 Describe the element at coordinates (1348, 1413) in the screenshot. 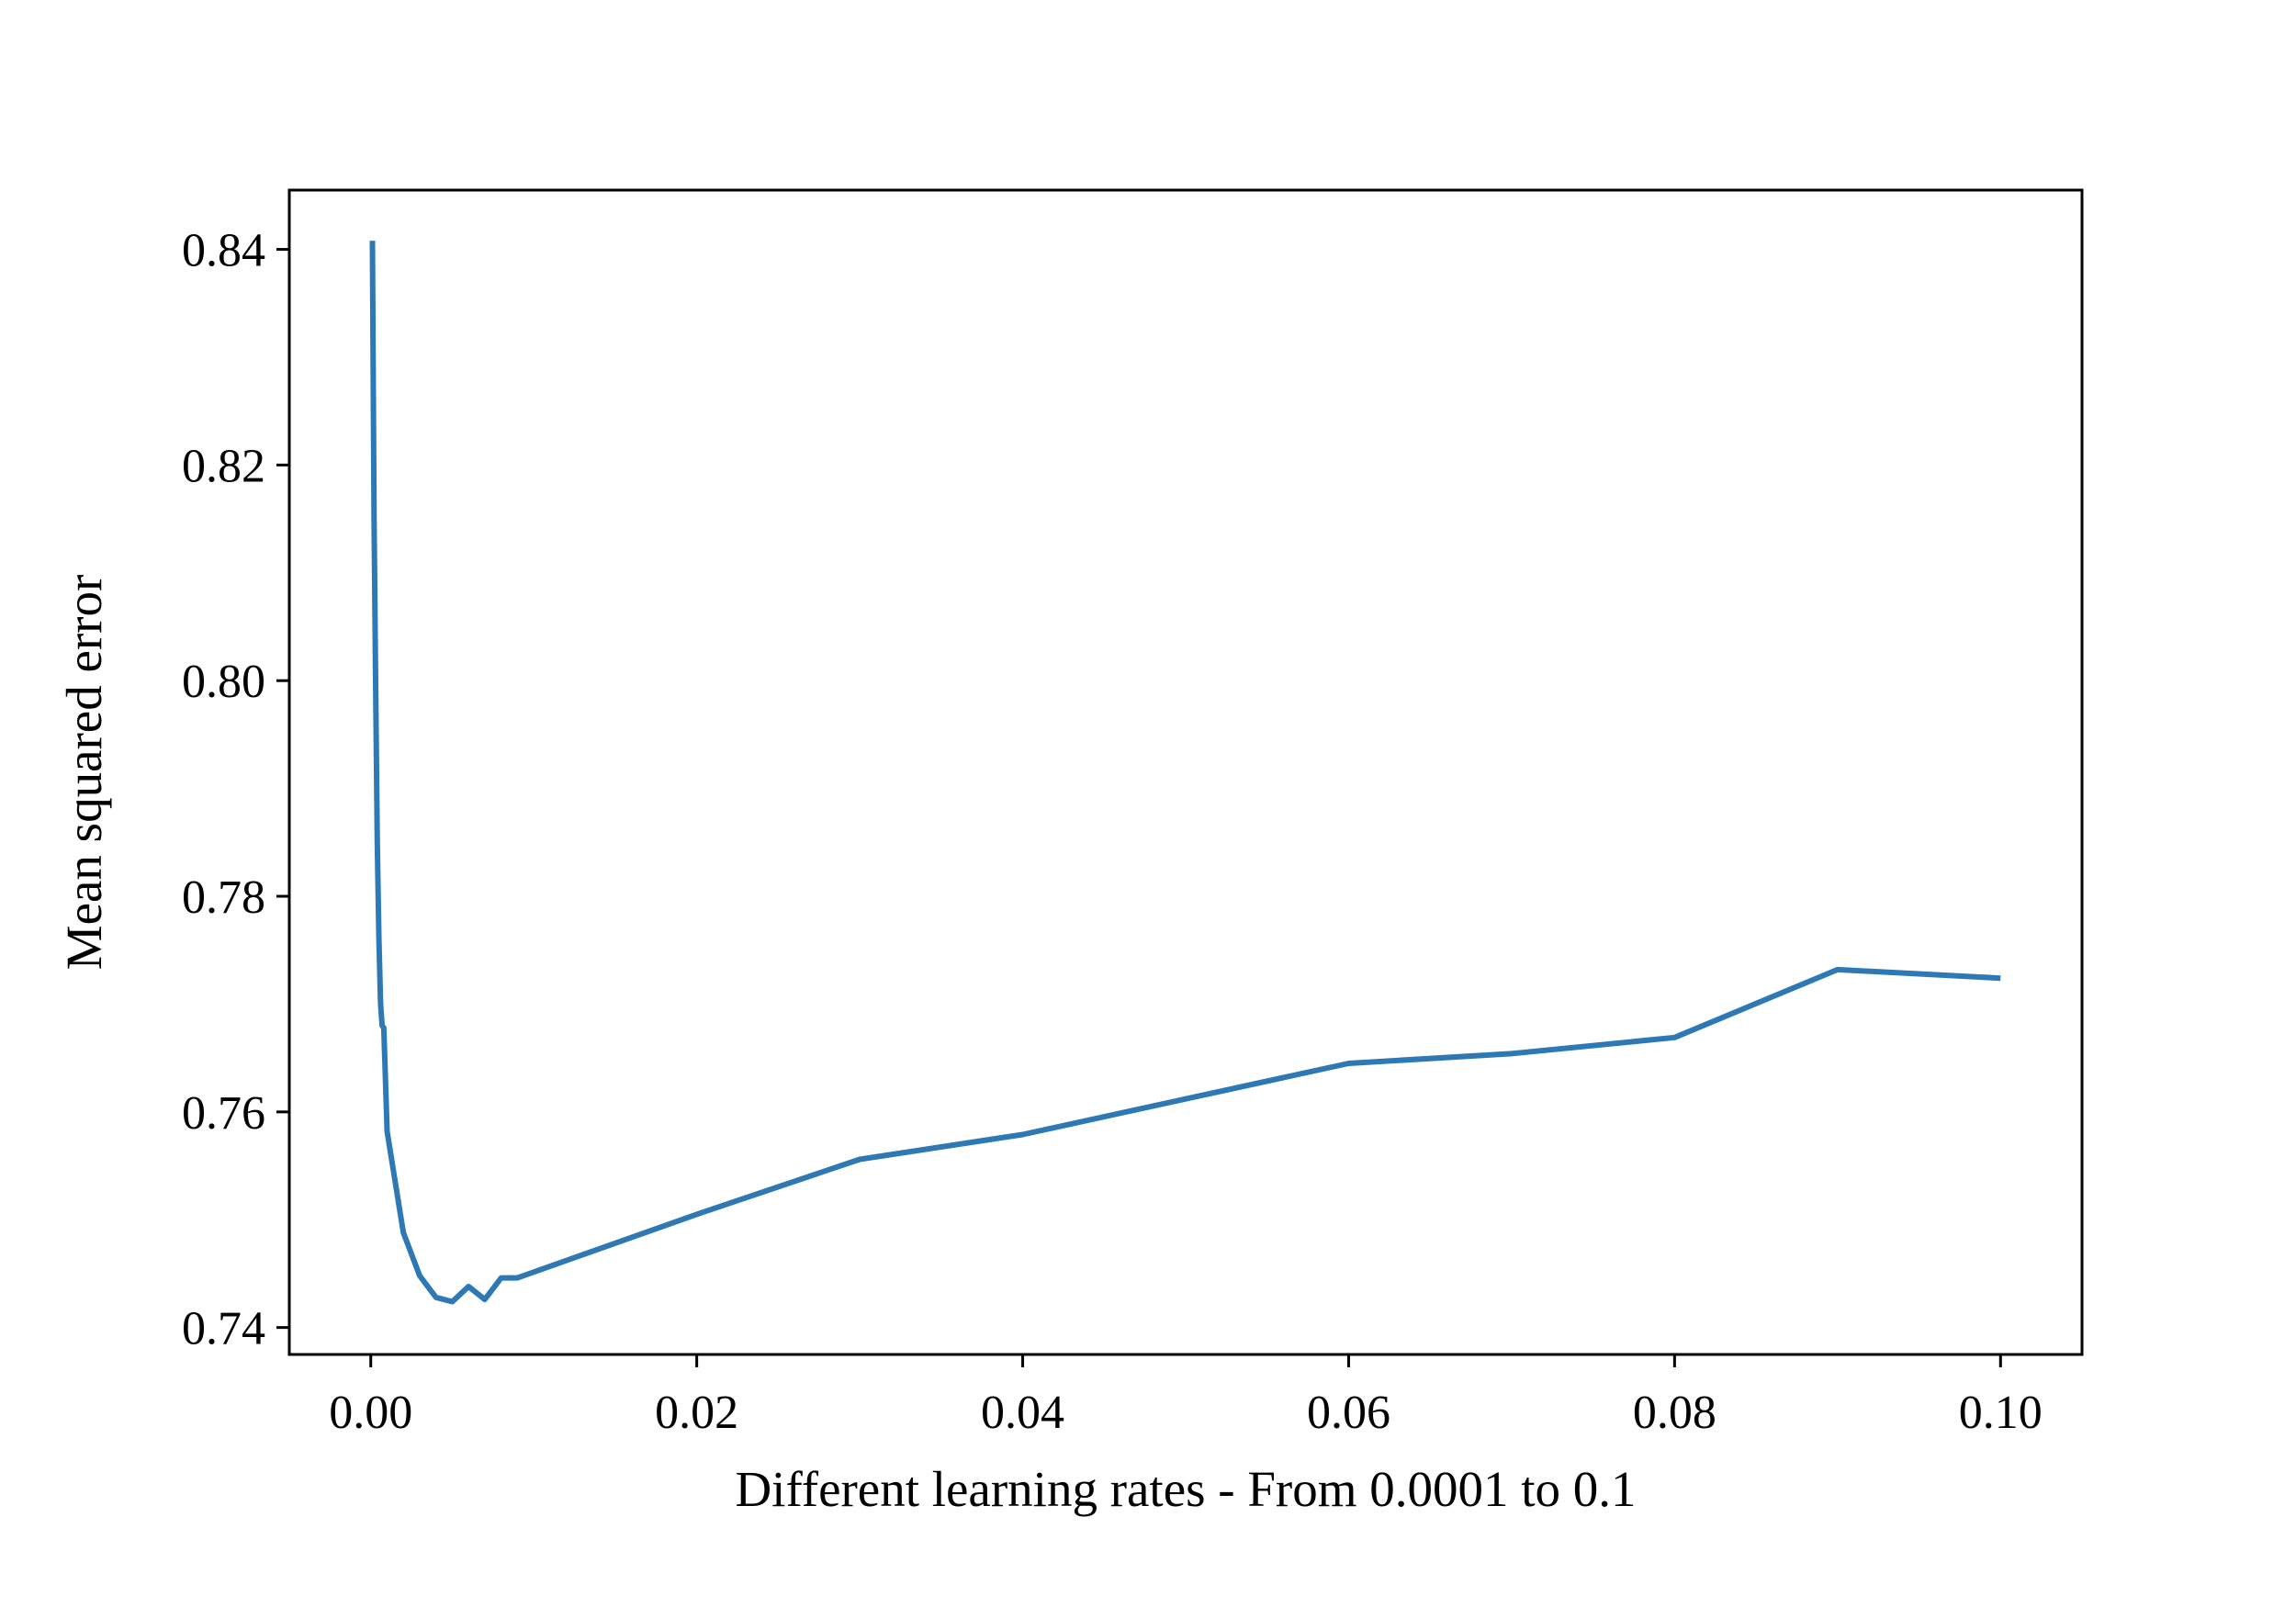

I see `x-tick-label: 0.06` at that location.